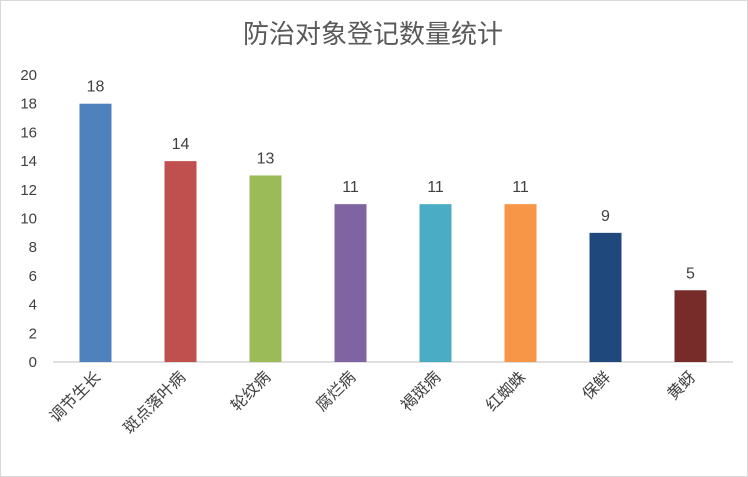 This screenshot has width=748, height=477. Describe the element at coordinates (420, 390) in the screenshot. I see `x-tick-label: 褐斑病` at that location.